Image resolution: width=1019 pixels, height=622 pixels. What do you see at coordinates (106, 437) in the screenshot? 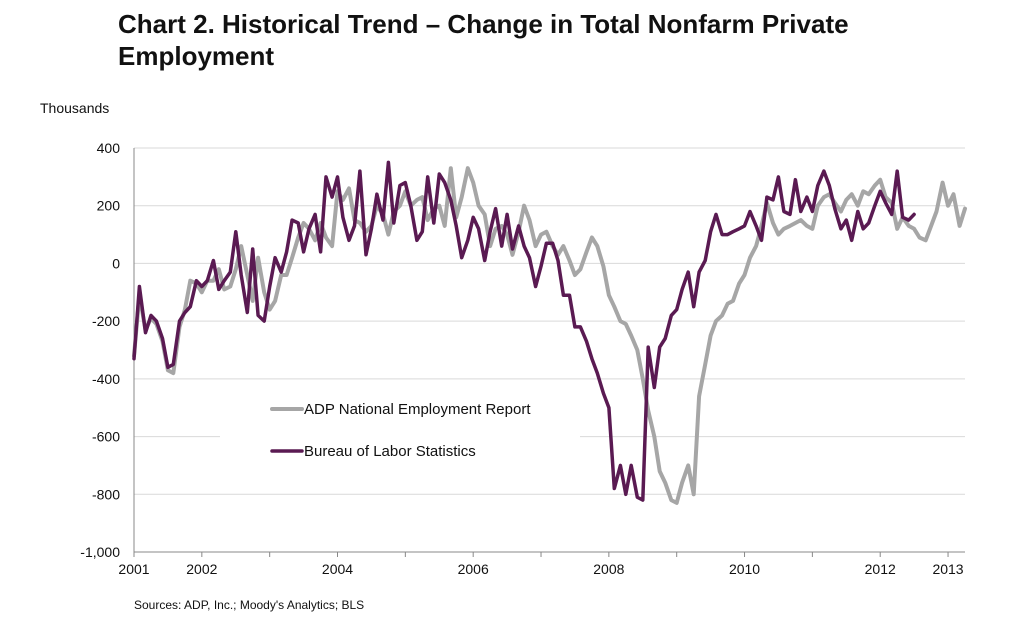
I see `y-tick-label: -600` at bounding box center [106, 437].